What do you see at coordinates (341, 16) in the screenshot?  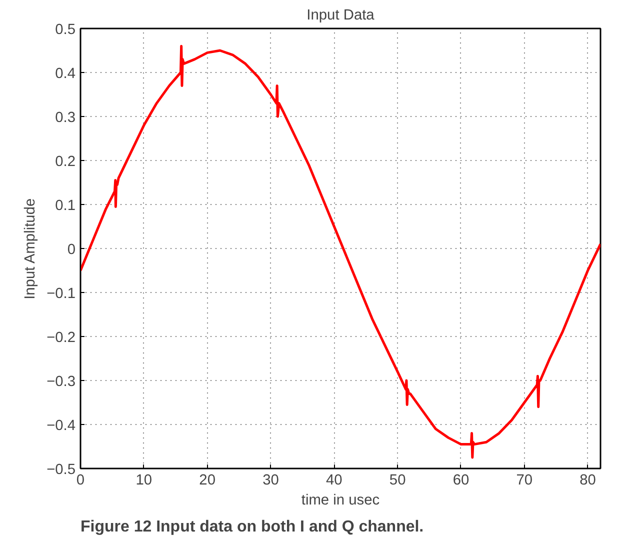 I see `chart-title: Input Data` at bounding box center [341, 16].